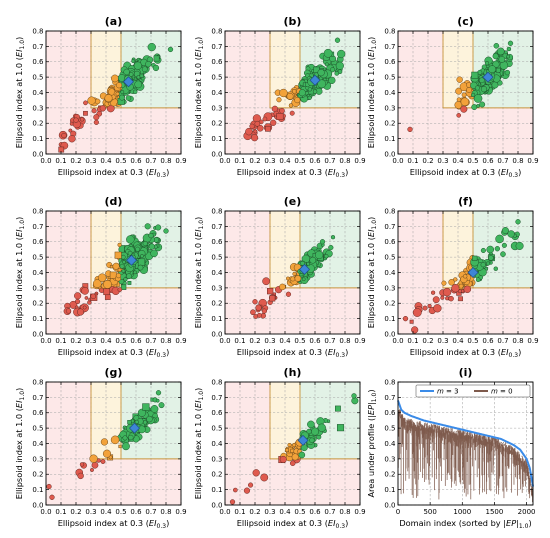  I want to click on panel-f-x-axis-label-part: ), so click(519, 352).